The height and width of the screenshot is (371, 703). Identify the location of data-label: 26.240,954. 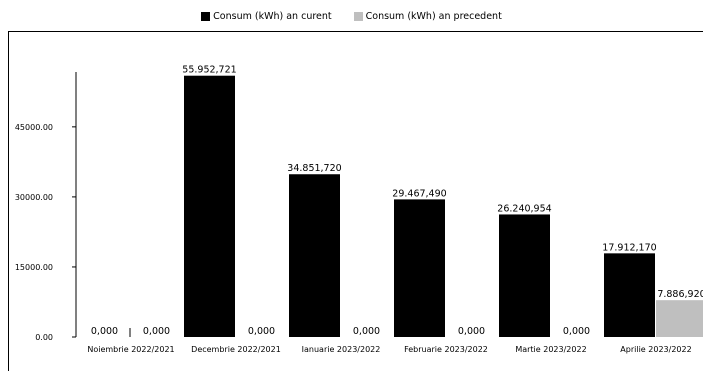
(524, 208).